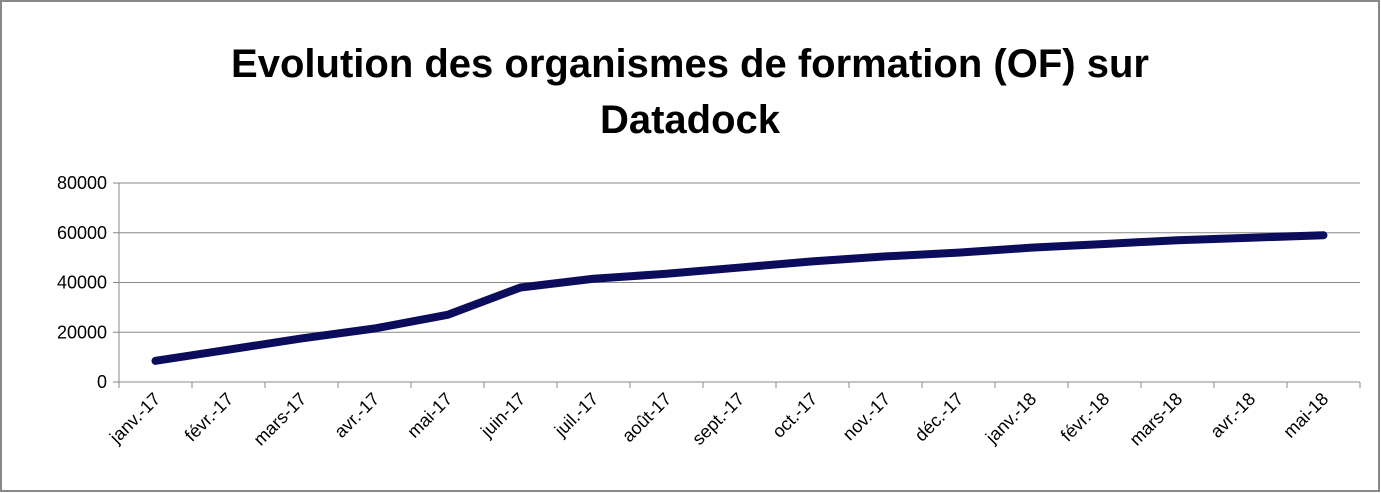 This screenshot has width=1381, height=493. I want to click on y-tick-label: 80000, so click(82, 183).